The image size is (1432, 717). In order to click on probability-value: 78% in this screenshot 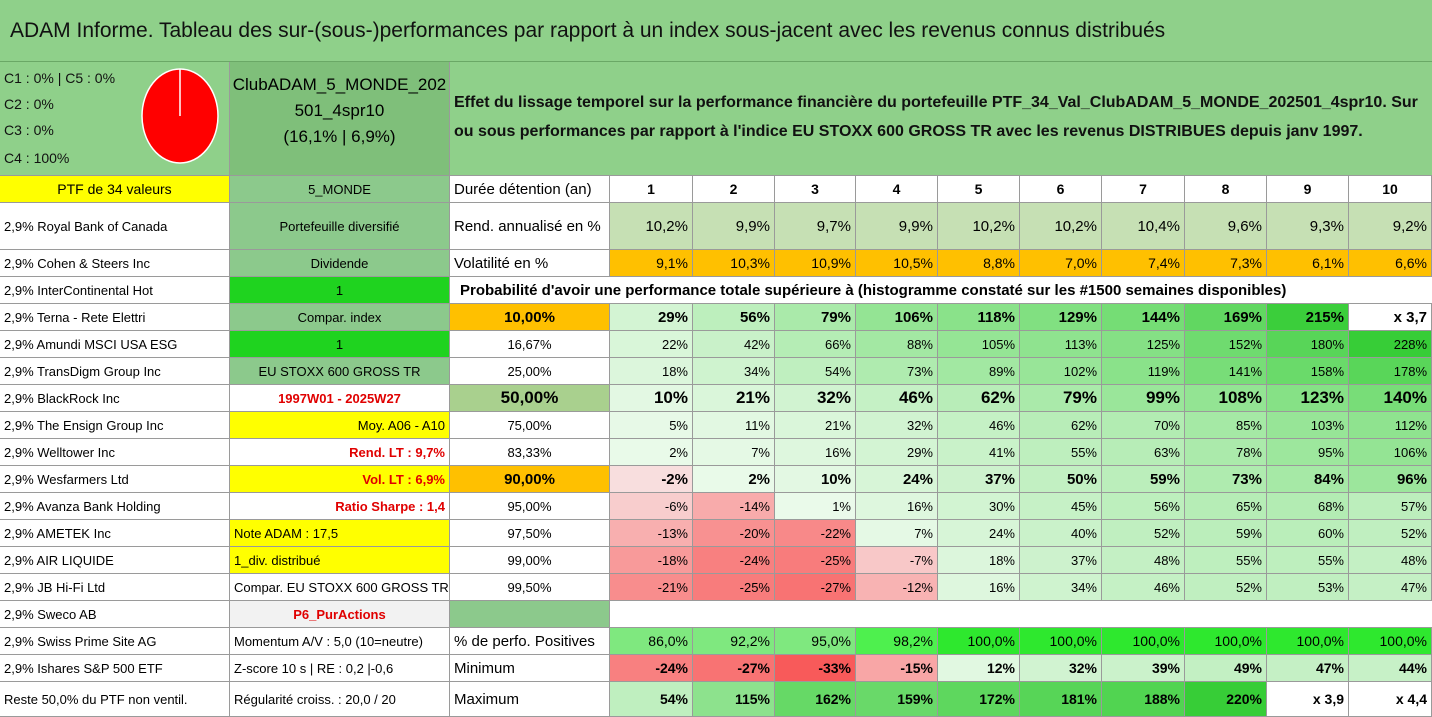, I will do `click(1226, 452)`.